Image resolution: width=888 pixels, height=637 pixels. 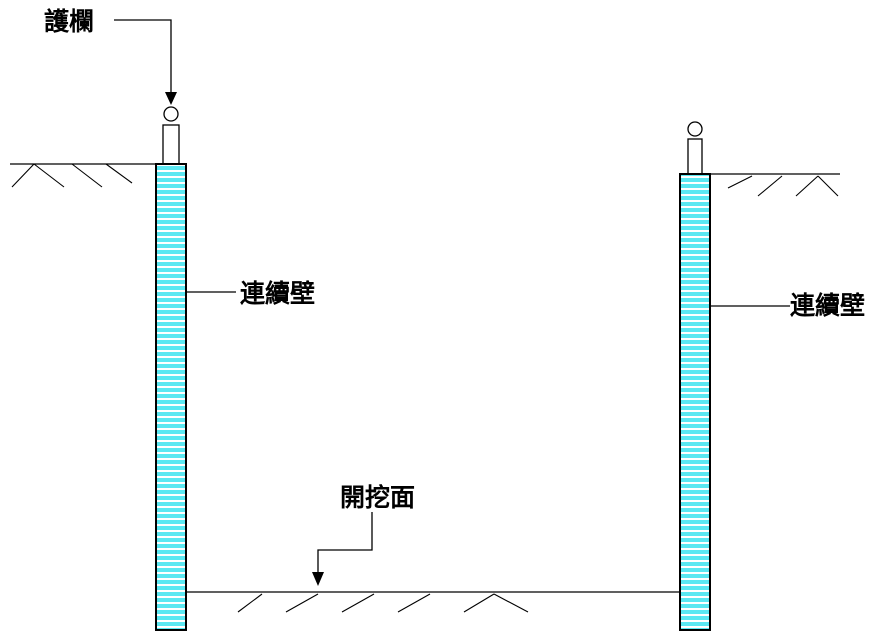 What do you see at coordinates (83, 175) in the screenshot?
I see `left-ground-surface` at bounding box center [83, 175].